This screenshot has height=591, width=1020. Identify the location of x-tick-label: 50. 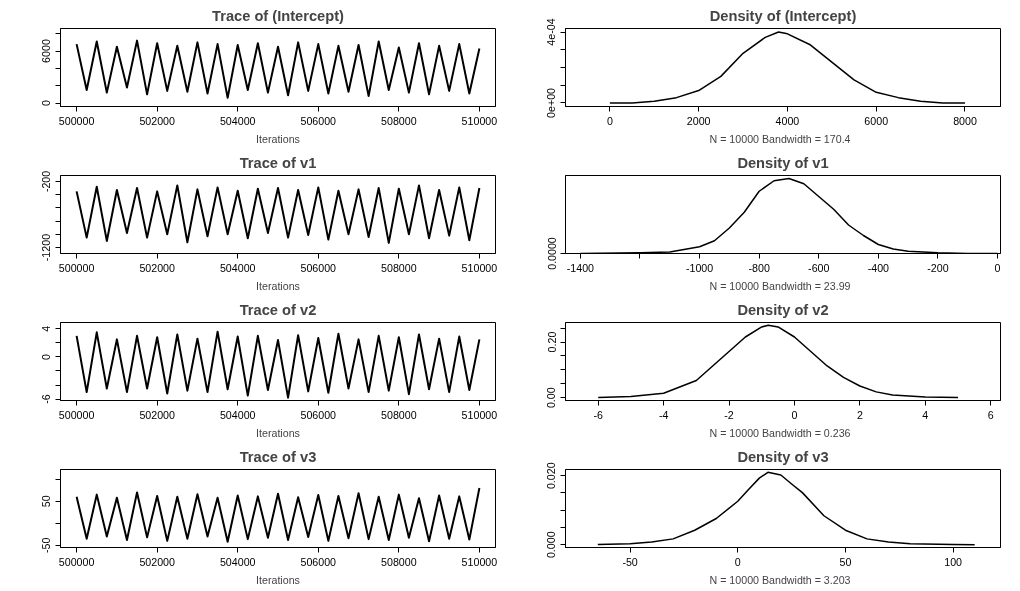
(845, 561).